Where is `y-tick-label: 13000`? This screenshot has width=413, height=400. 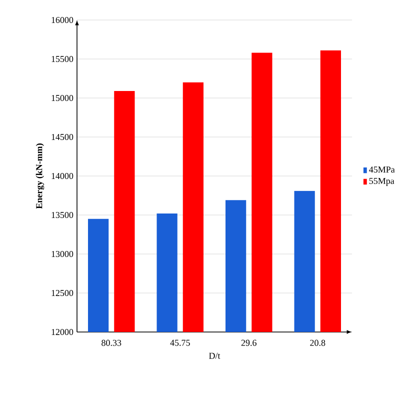 y-tick-label: 13000 is located at coordinates (63, 254).